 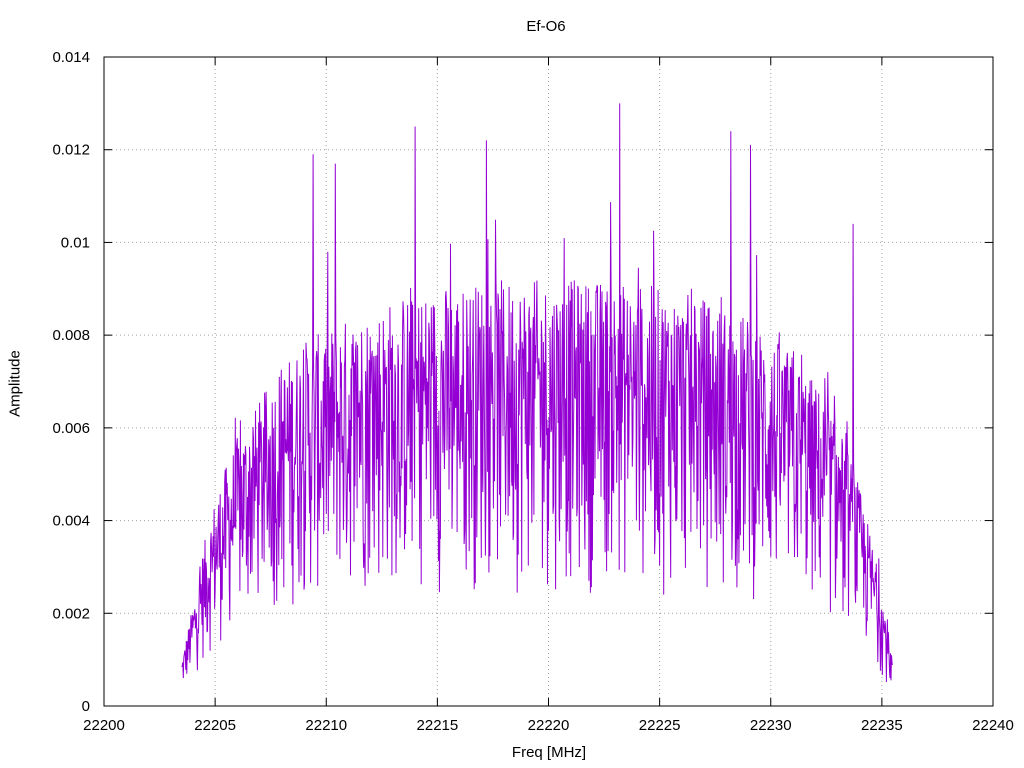 I want to click on y-tick-label: 0.01, so click(x=75, y=242).